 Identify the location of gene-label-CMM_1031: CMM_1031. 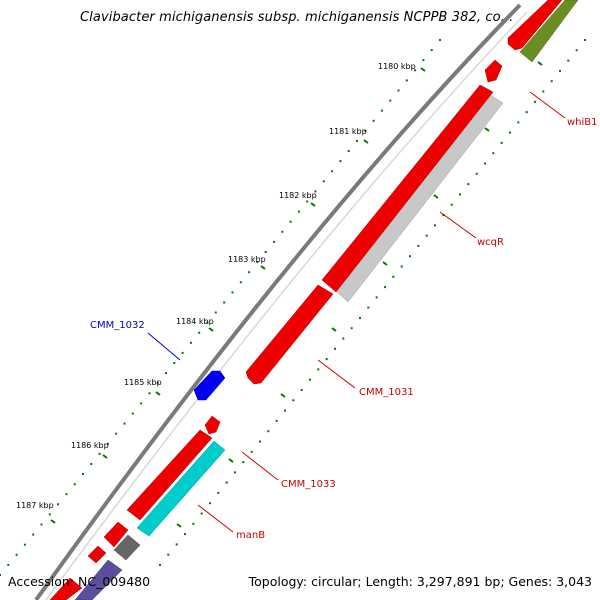
(386, 392).